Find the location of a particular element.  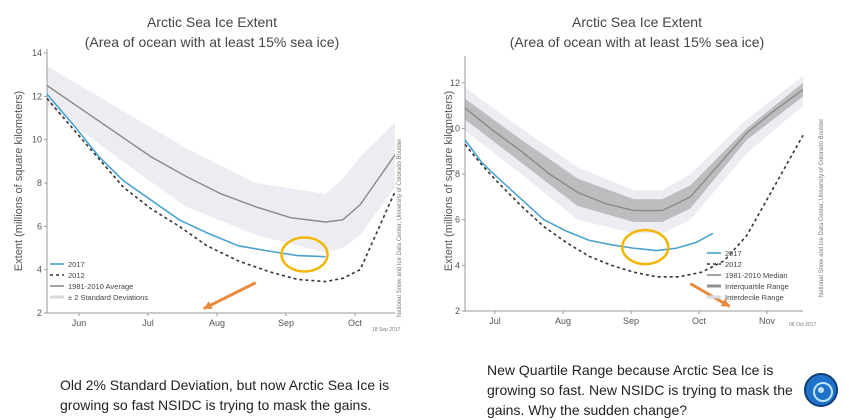

logo-dot is located at coordinates (821, 390).